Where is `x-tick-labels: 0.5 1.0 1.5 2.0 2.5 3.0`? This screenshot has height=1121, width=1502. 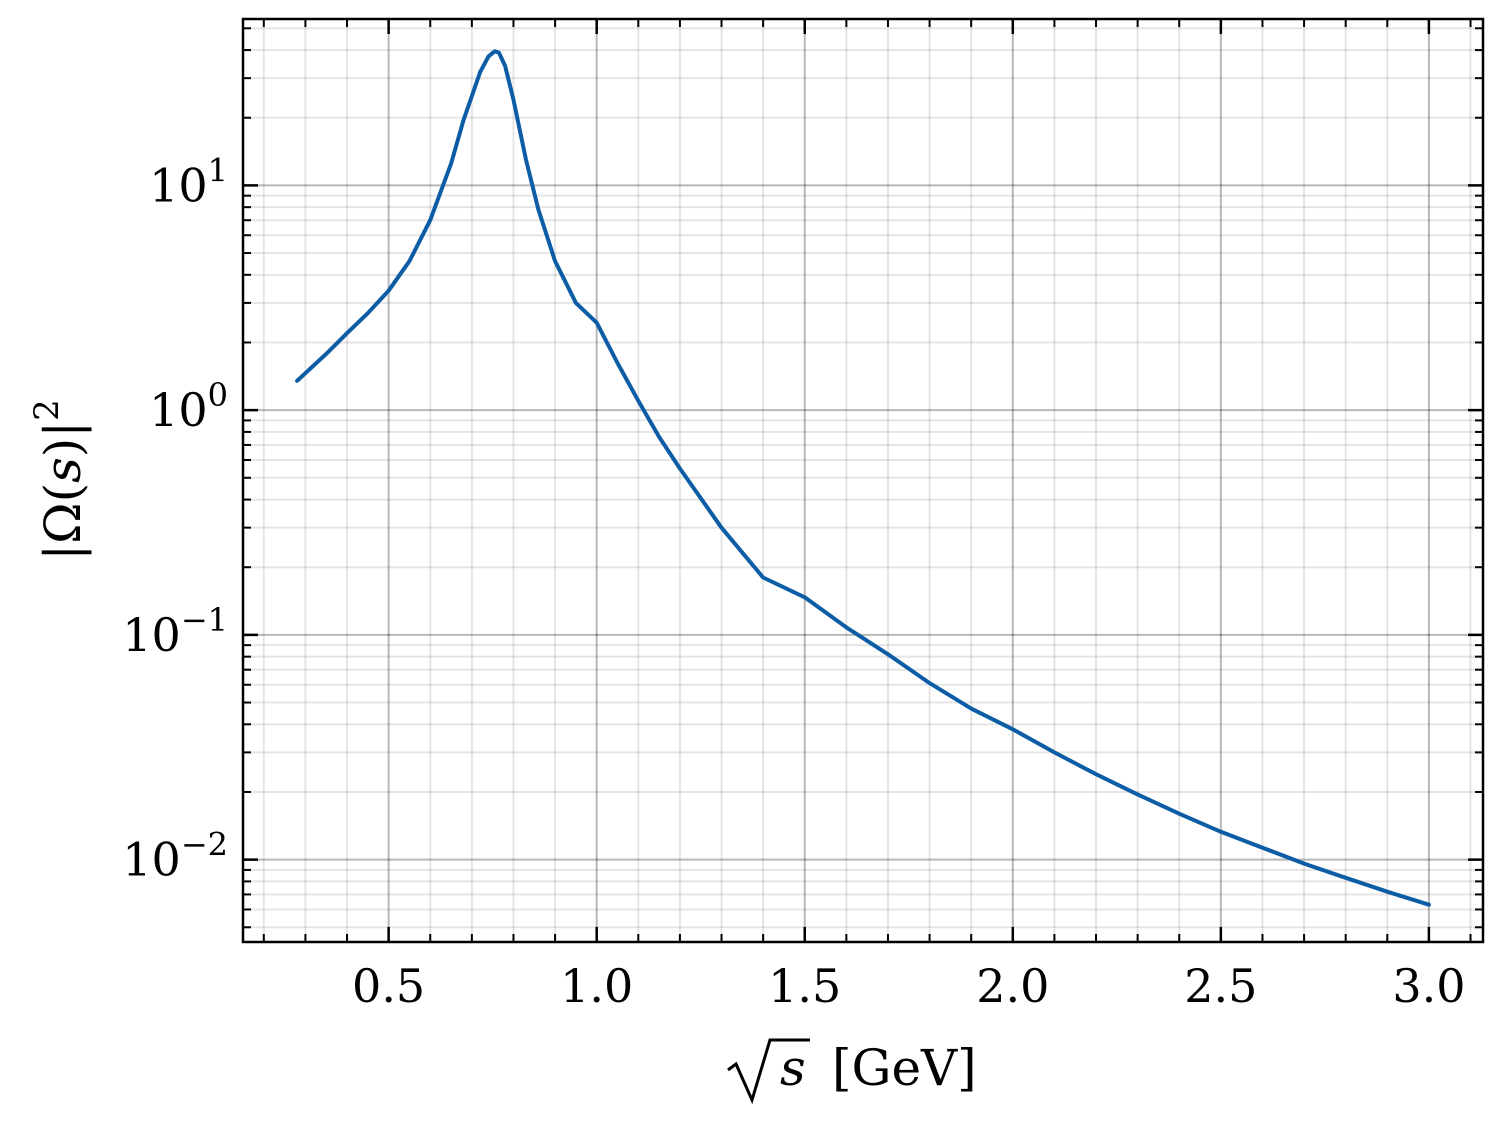 x-tick-labels: 0.5 1.0 1.5 2.0 2.5 3.0 is located at coordinates (908, 986).